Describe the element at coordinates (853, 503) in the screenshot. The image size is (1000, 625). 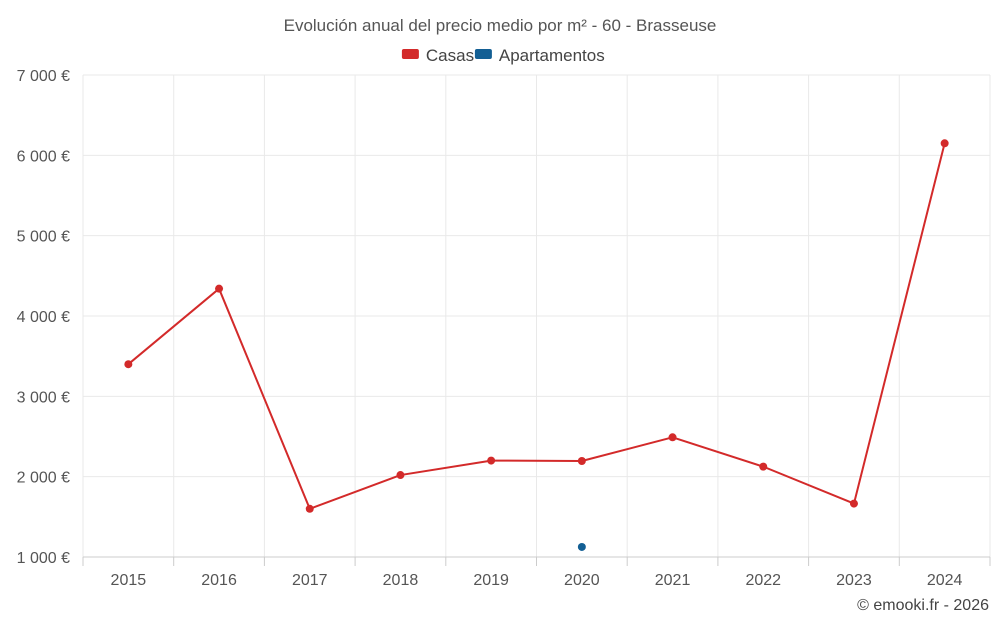
I see `data-point-casas-2023` at that location.